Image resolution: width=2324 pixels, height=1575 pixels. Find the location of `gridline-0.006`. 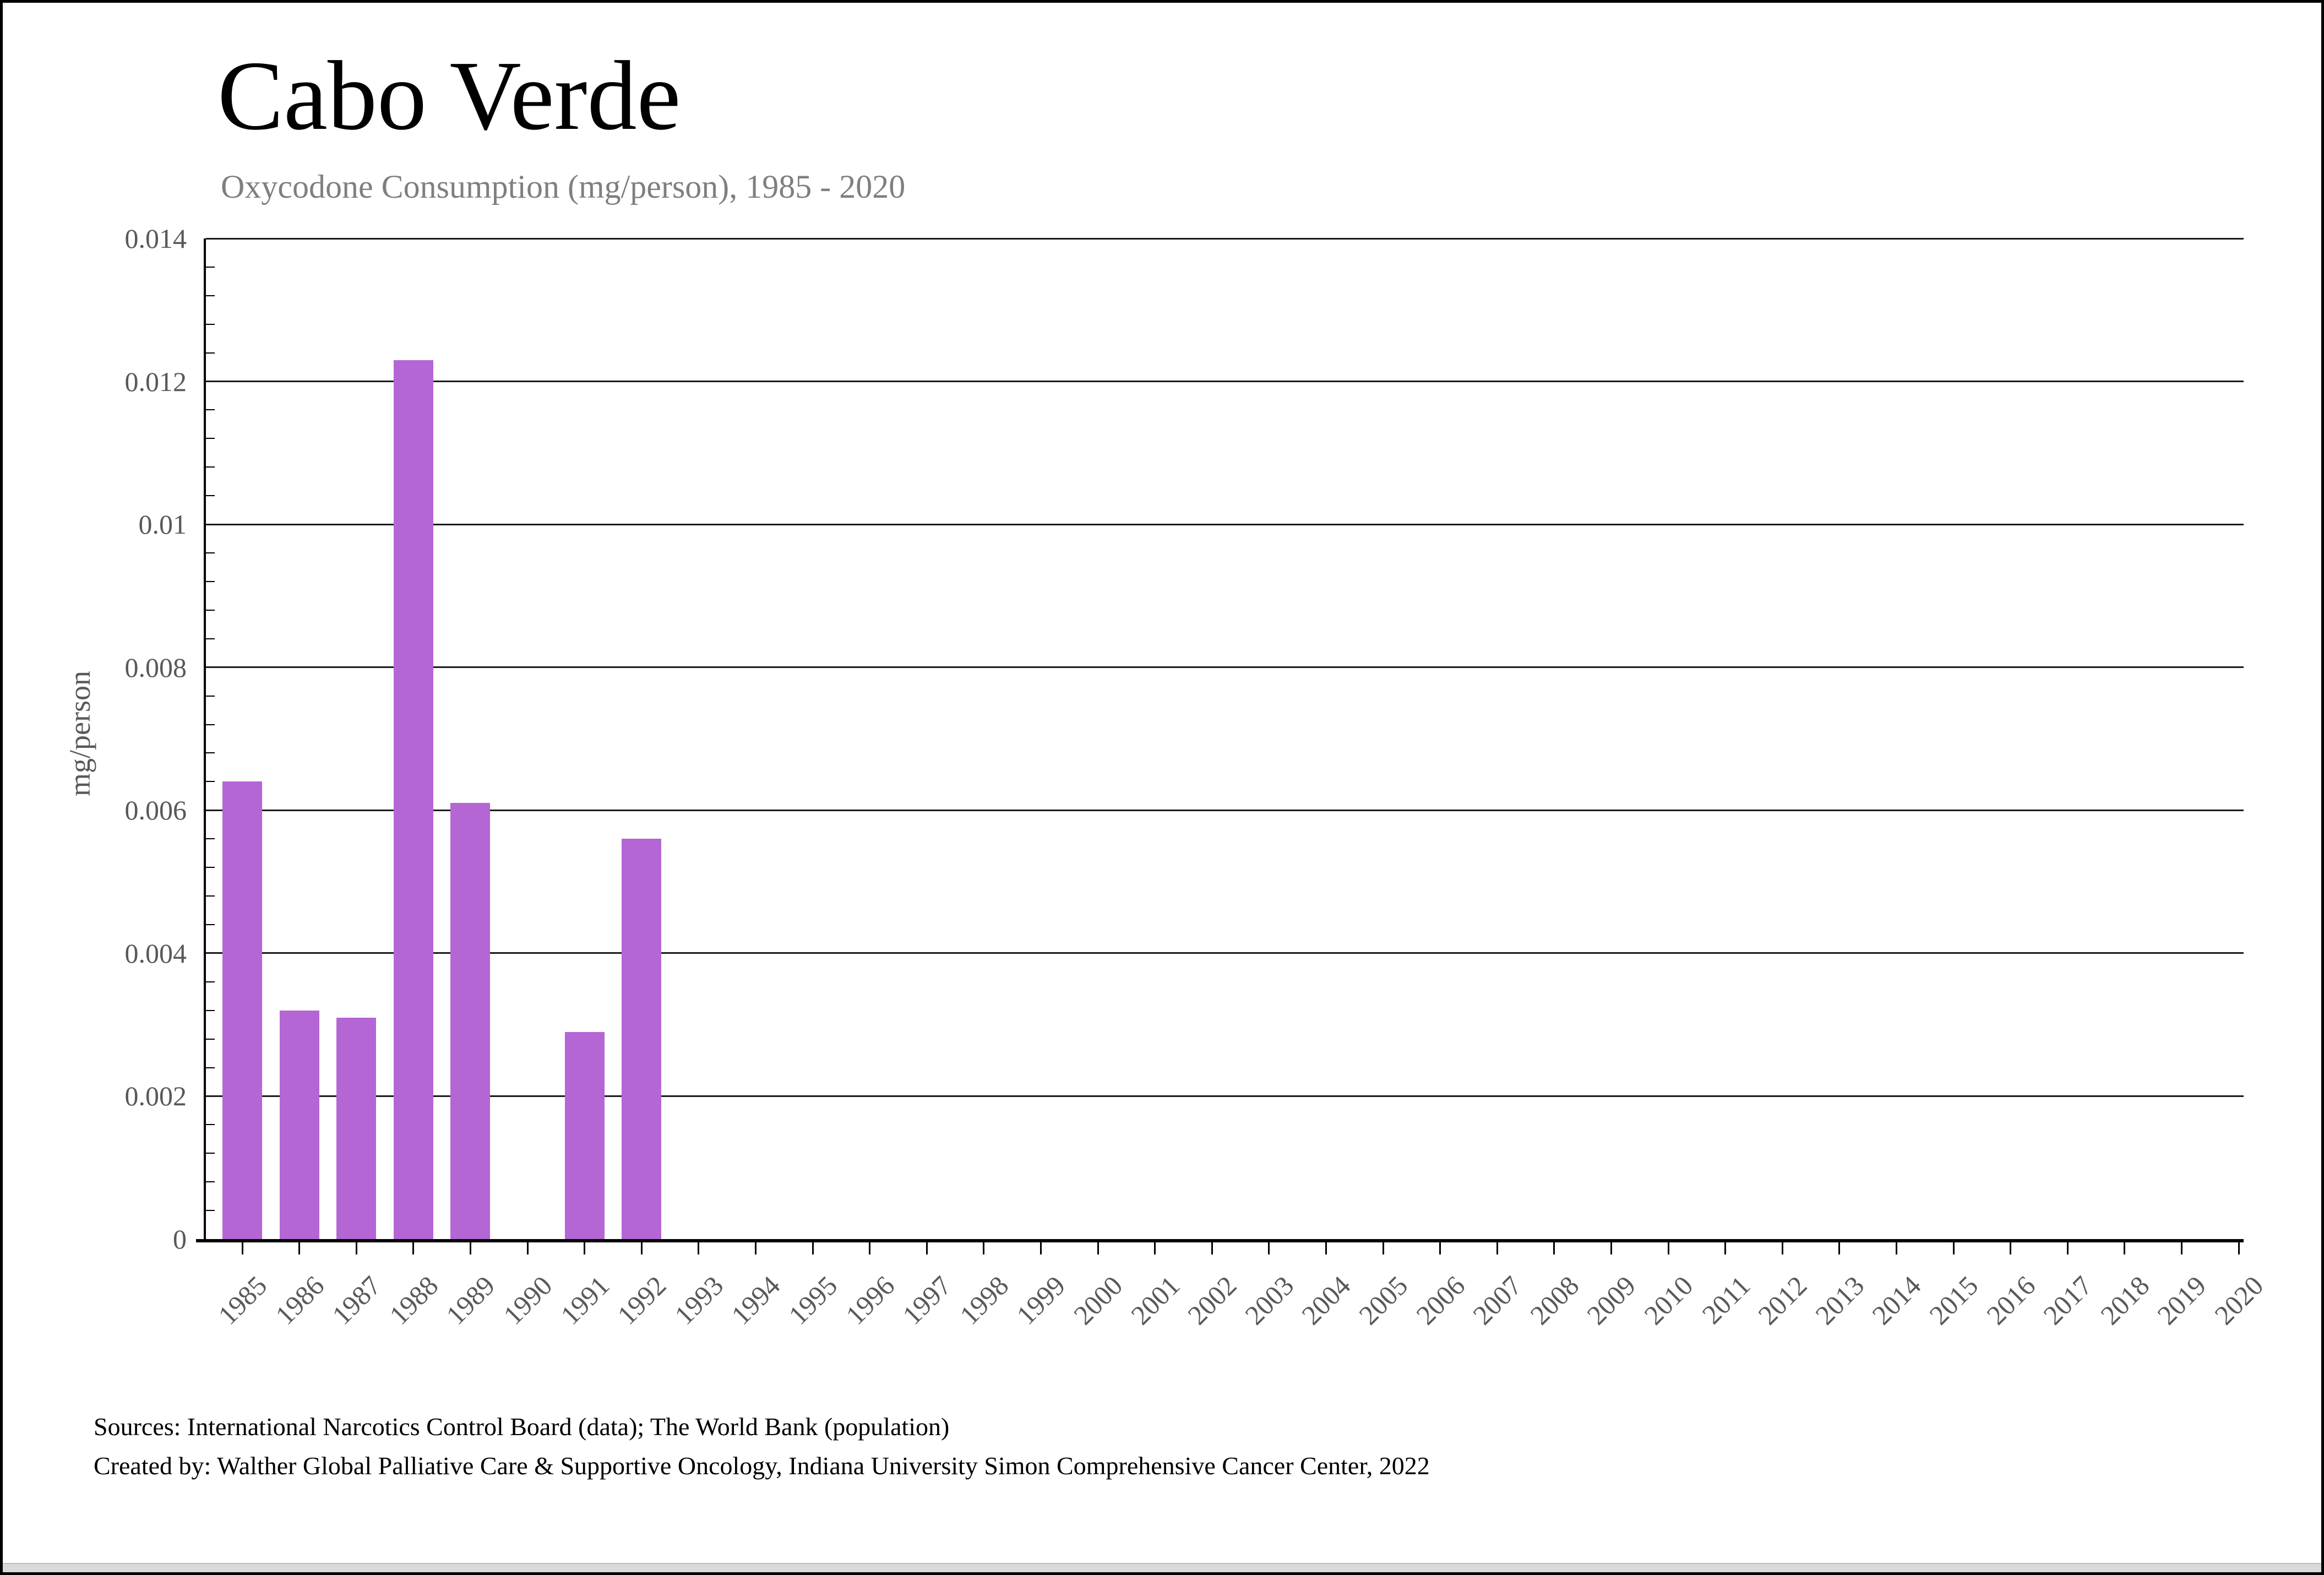

gridline-0.006 is located at coordinates (1225, 810).